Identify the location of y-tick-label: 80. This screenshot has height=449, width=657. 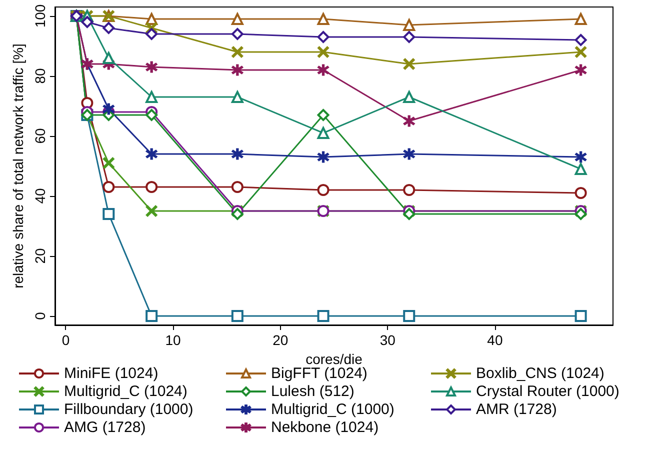
(40, 76).